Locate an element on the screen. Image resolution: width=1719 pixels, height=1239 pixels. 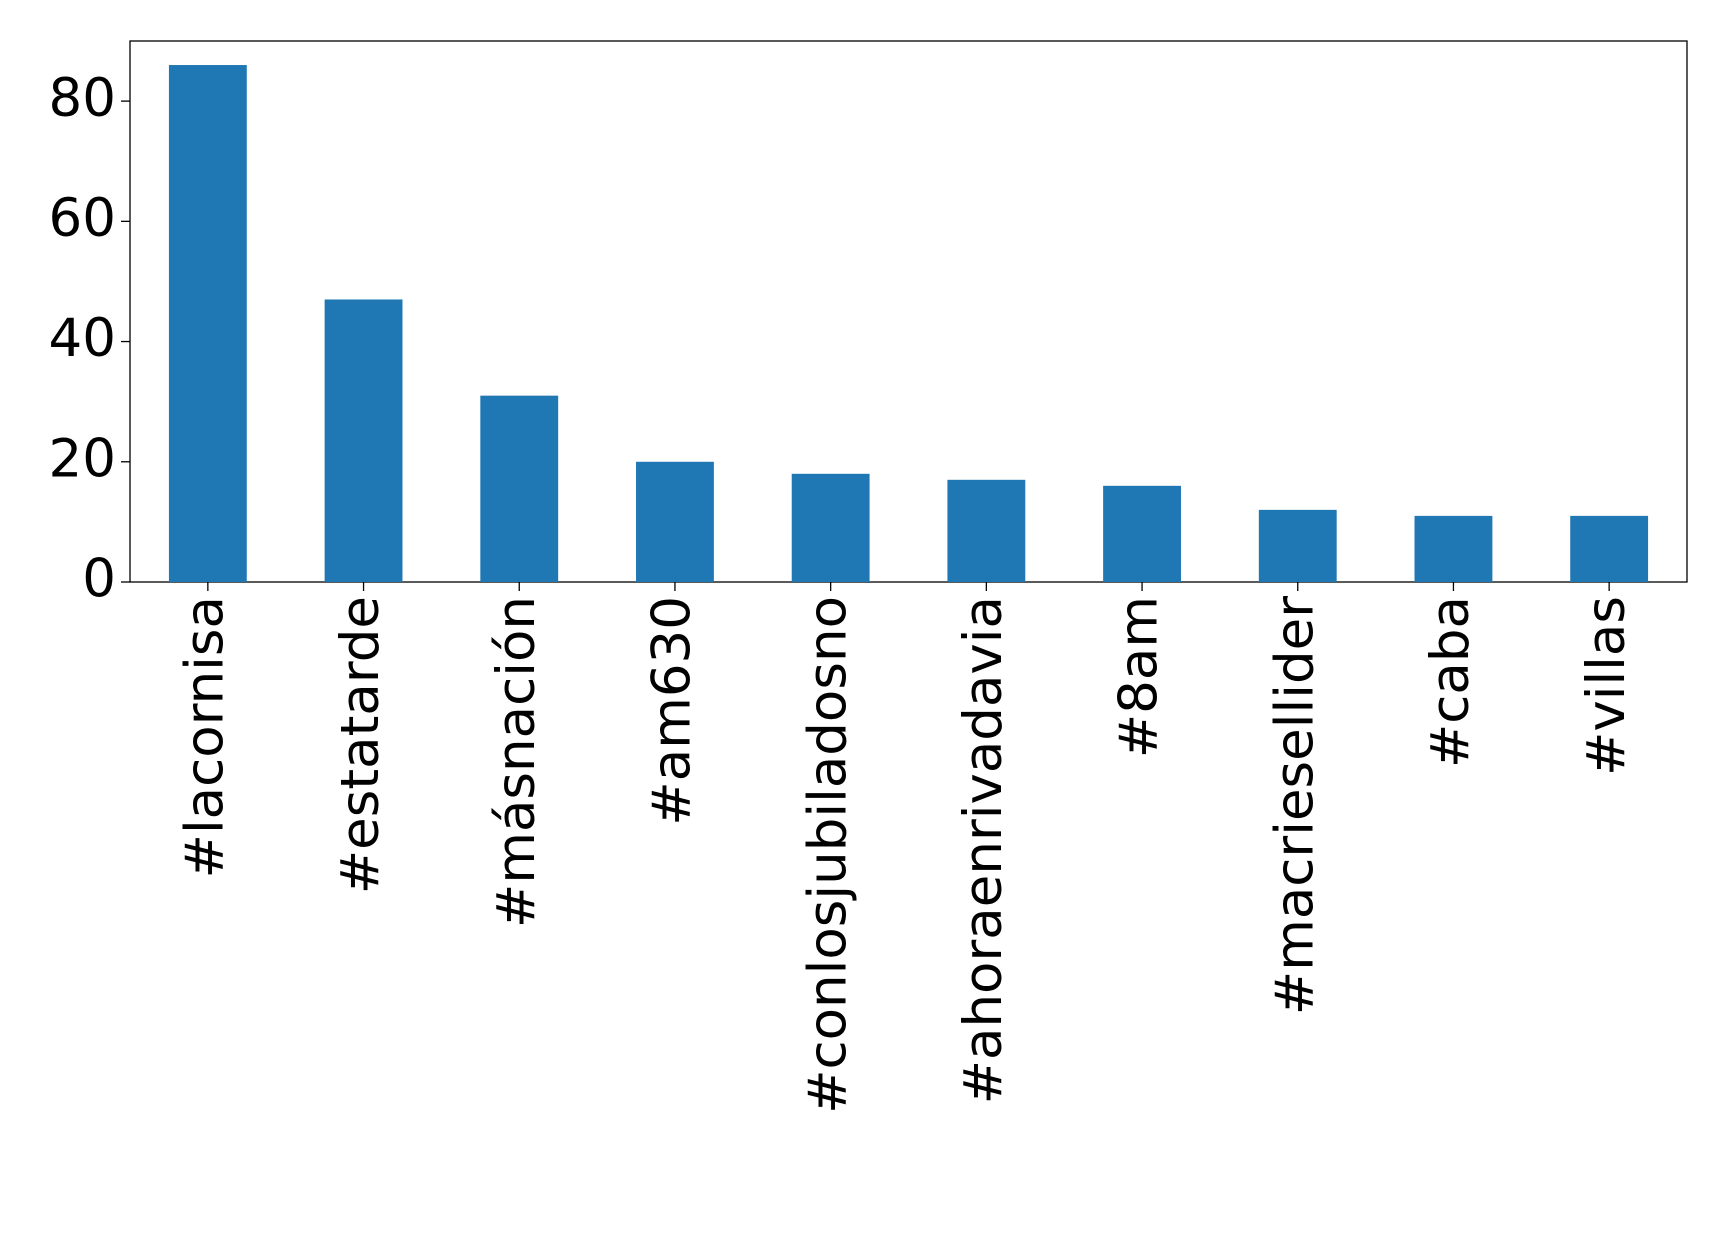
y-tick-label: 60 is located at coordinates (82, 218).